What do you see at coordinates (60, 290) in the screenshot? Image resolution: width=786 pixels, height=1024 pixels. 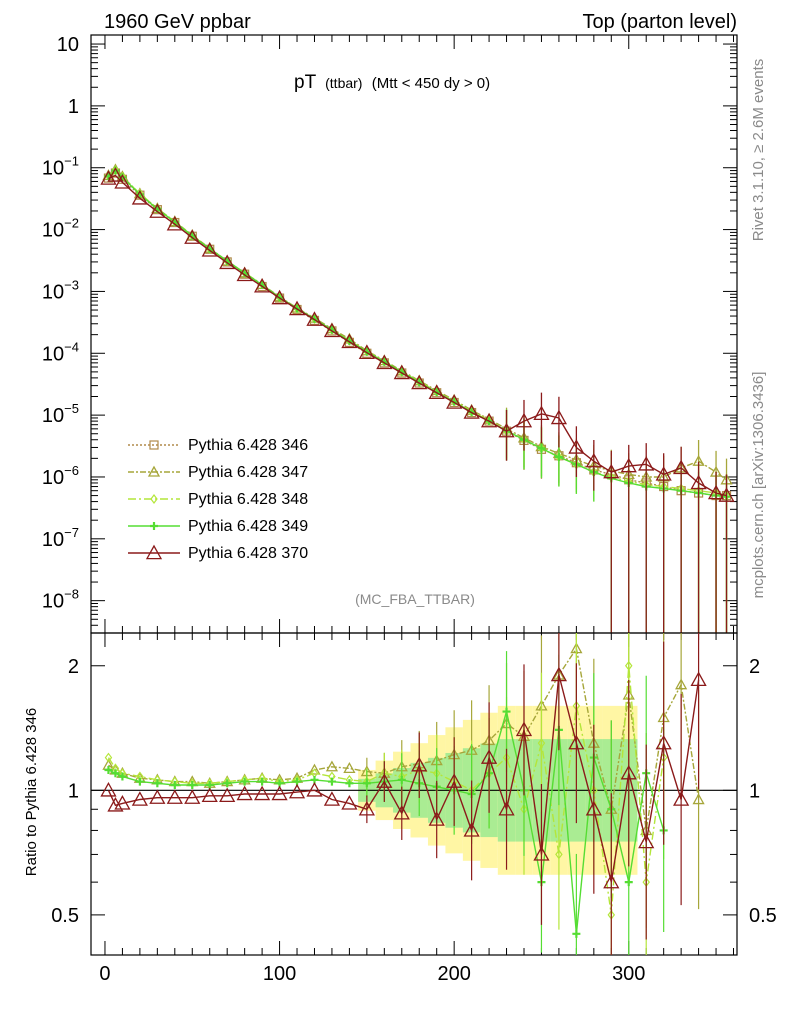 I see `main-y-tick-label: 10⁻³` at bounding box center [60, 290].